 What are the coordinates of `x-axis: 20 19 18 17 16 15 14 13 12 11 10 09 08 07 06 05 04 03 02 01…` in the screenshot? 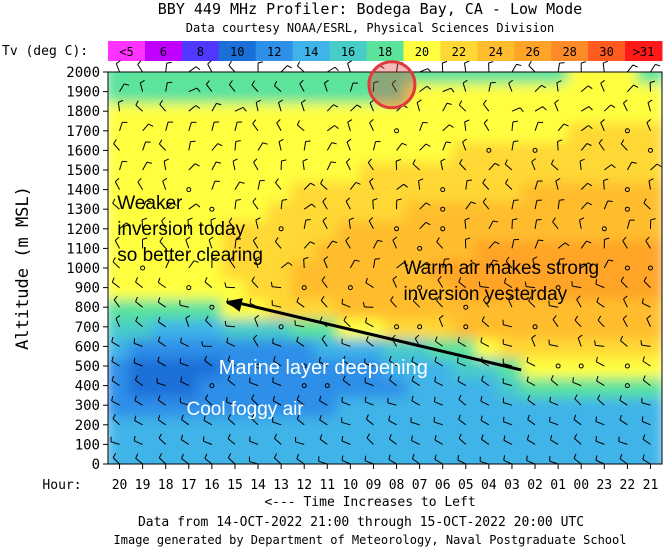 It's located at (385, 478).